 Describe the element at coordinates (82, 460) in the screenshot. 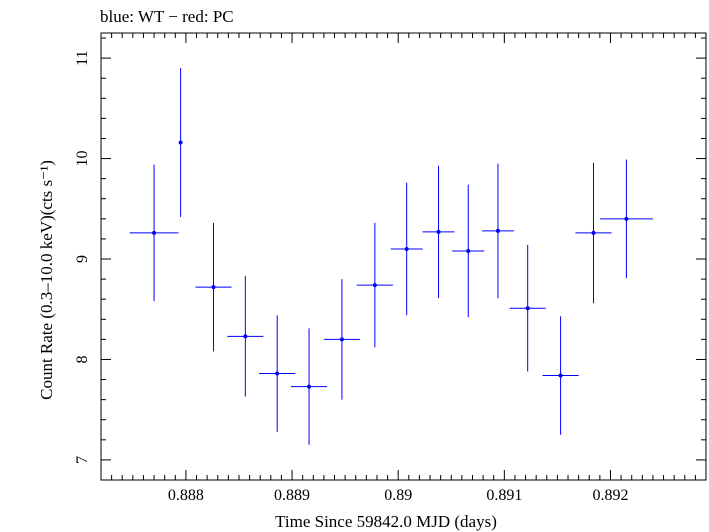

I see `y-tick-label: 7` at that location.